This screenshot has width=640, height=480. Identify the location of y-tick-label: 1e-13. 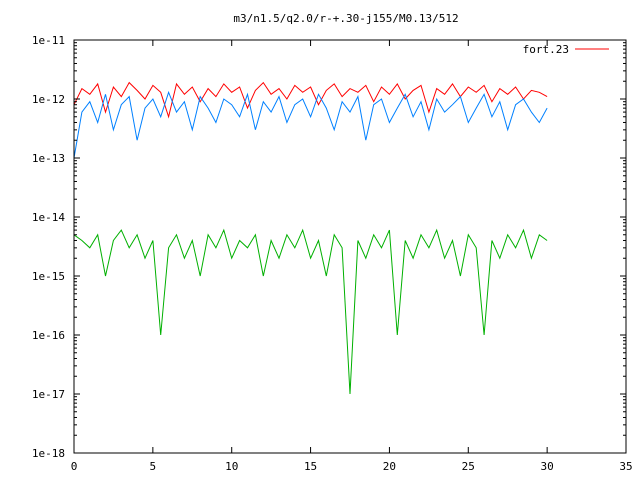
(48, 158).